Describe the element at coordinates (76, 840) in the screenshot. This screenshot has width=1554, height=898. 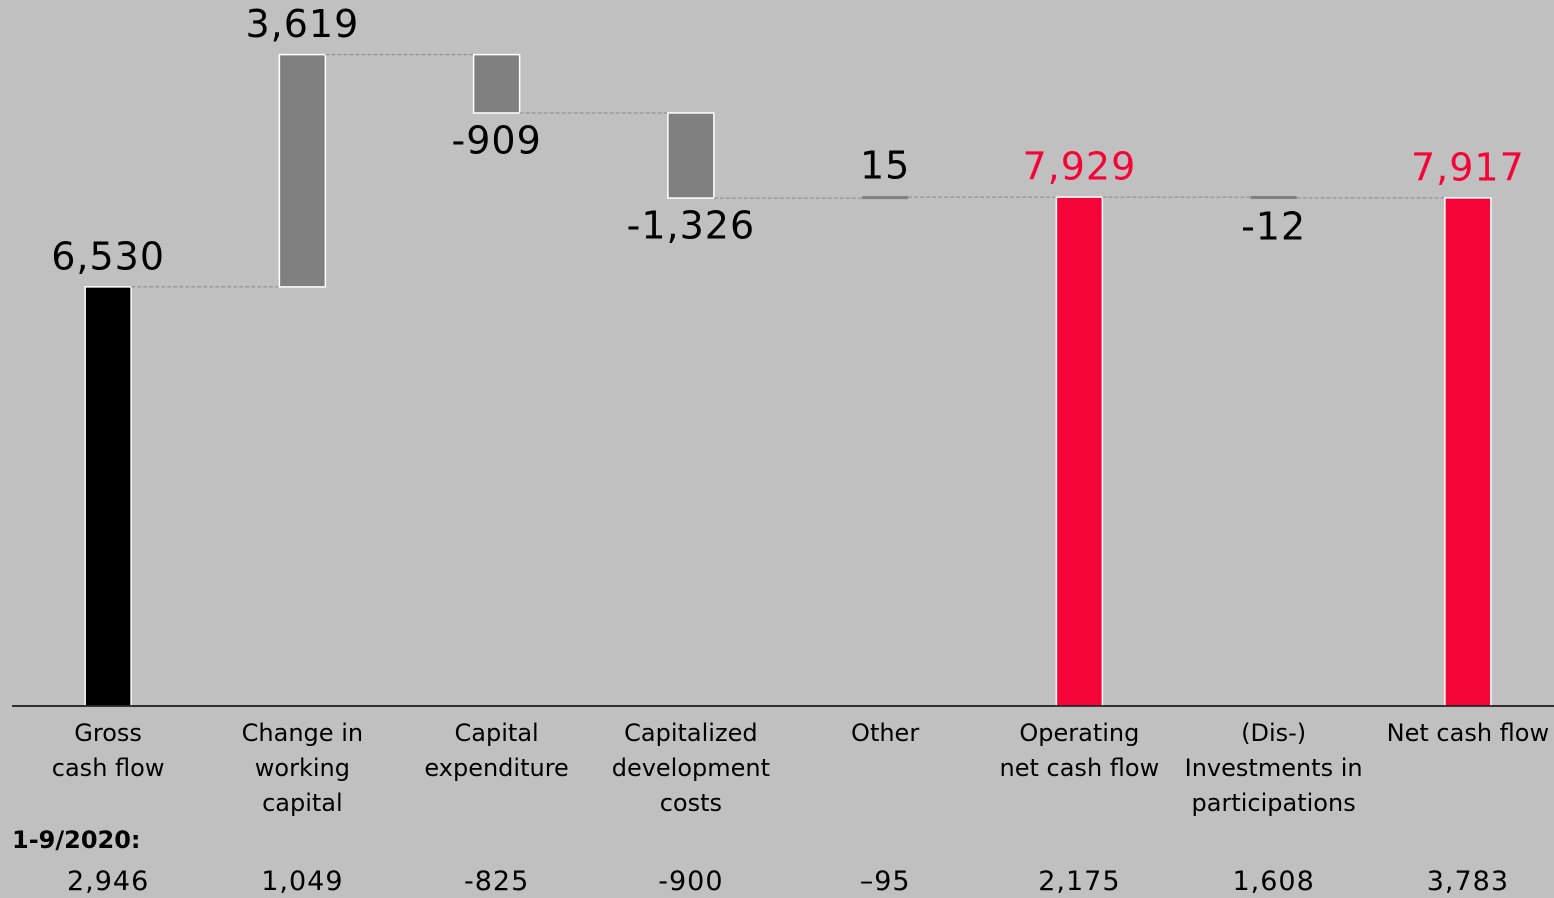
I see `comparison-title: 1-9/2020:` at that location.